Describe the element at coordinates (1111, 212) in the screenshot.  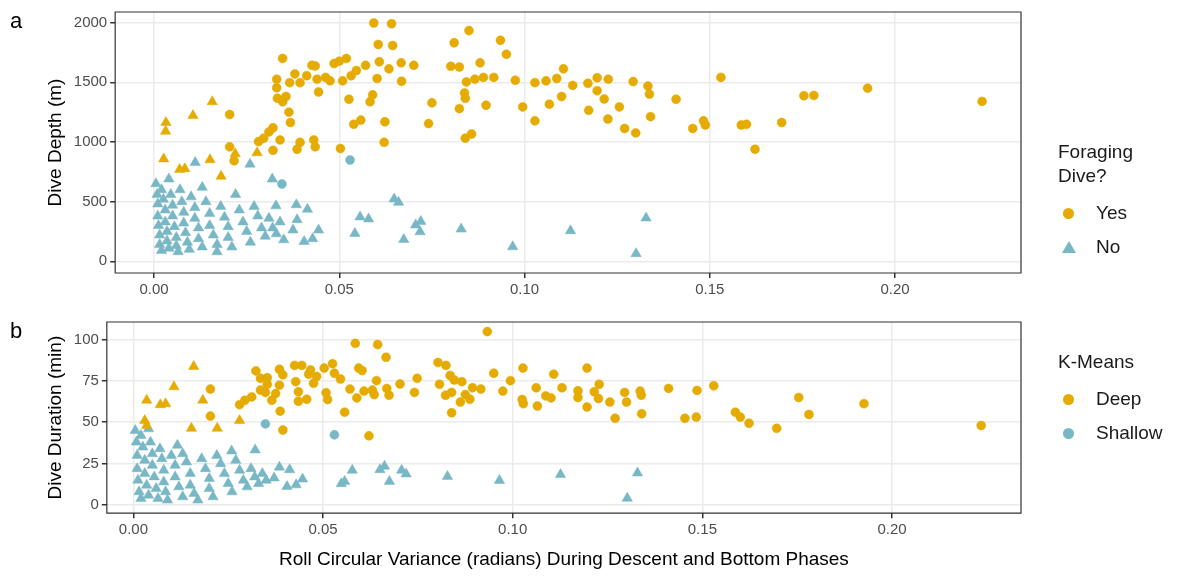
I see `legend-label: Yes` at that location.